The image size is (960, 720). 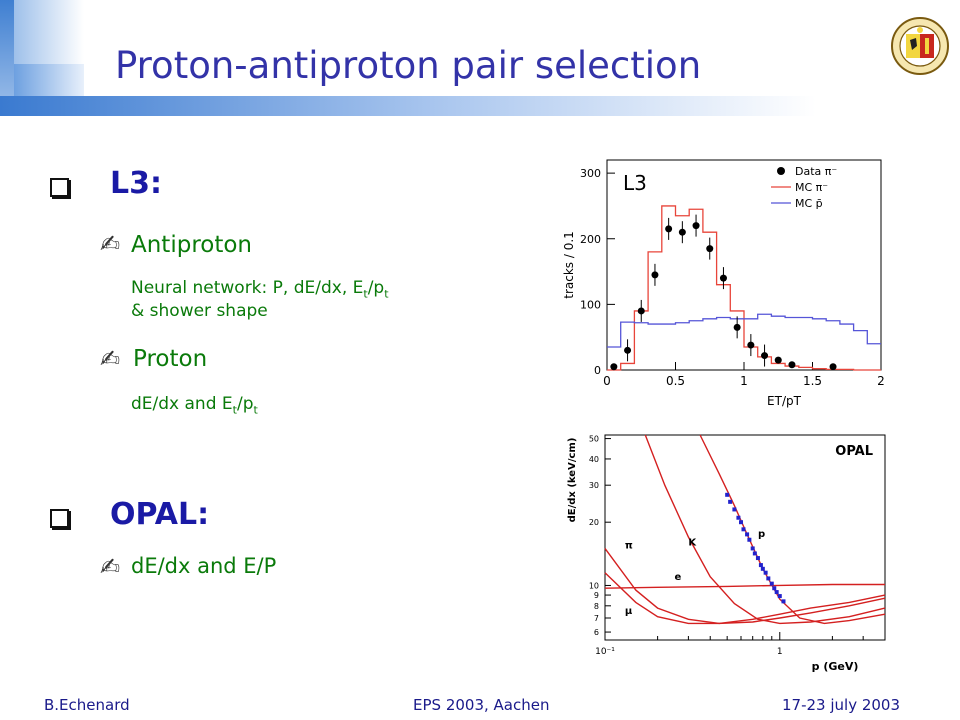 What do you see at coordinates (49, 32) in the screenshot?
I see `corner-decoration-light` at bounding box center [49, 32].